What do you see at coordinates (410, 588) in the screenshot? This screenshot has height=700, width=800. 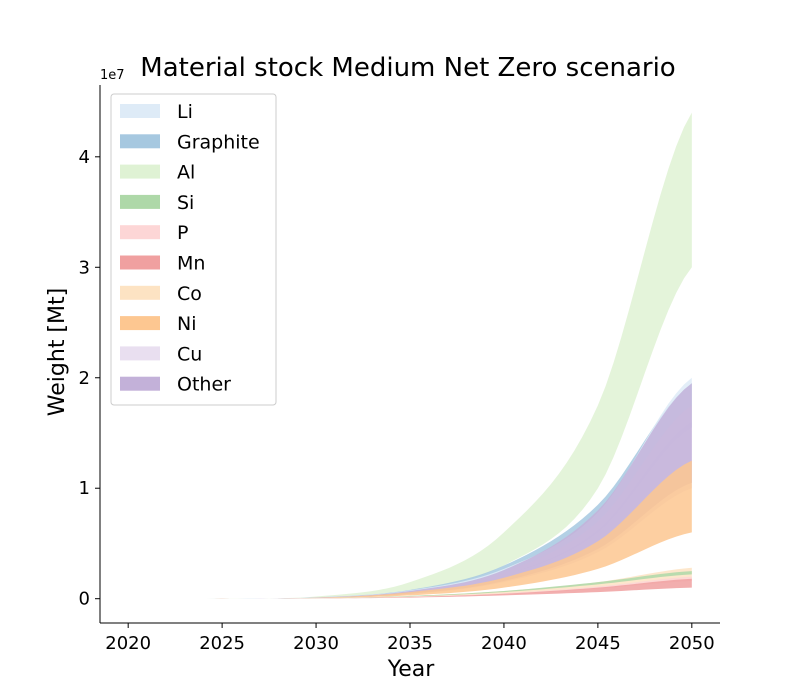 I see `area-band-mn` at bounding box center [410, 588].